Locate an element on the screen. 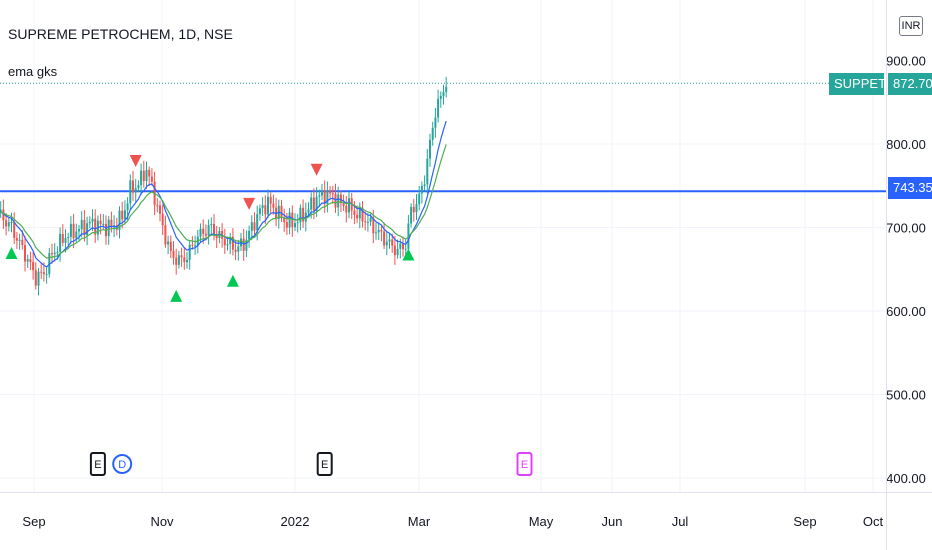 This screenshot has width=932, height=550. y-axis-divider is located at coordinates (886, 275).